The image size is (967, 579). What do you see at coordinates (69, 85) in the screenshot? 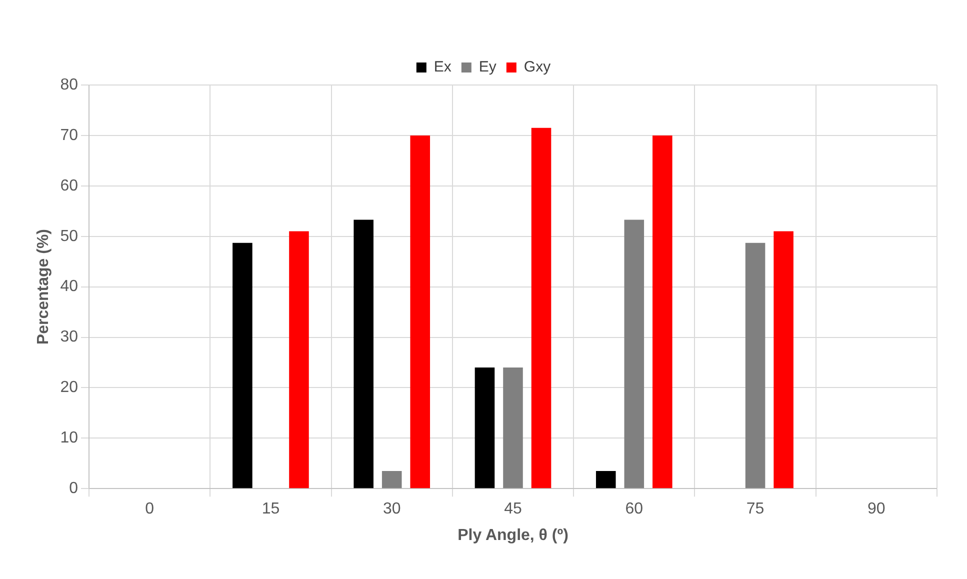
I see `y-tick-label: 80` at bounding box center [69, 85].